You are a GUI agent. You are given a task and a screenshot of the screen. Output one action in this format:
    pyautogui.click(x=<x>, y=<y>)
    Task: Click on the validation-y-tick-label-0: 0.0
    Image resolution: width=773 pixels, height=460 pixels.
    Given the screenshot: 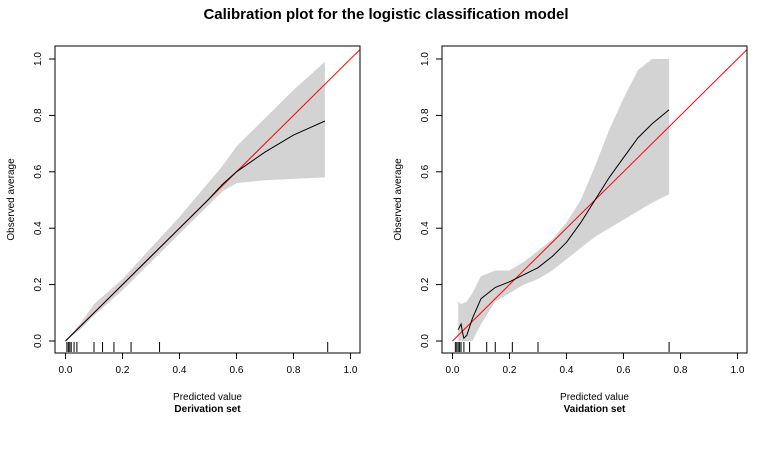 What is the action you would take?
    pyautogui.click(x=425, y=341)
    